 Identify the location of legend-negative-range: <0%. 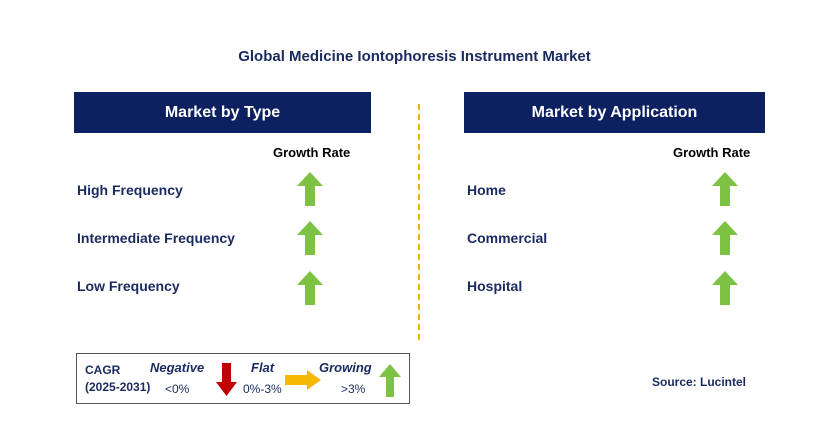
(177, 389).